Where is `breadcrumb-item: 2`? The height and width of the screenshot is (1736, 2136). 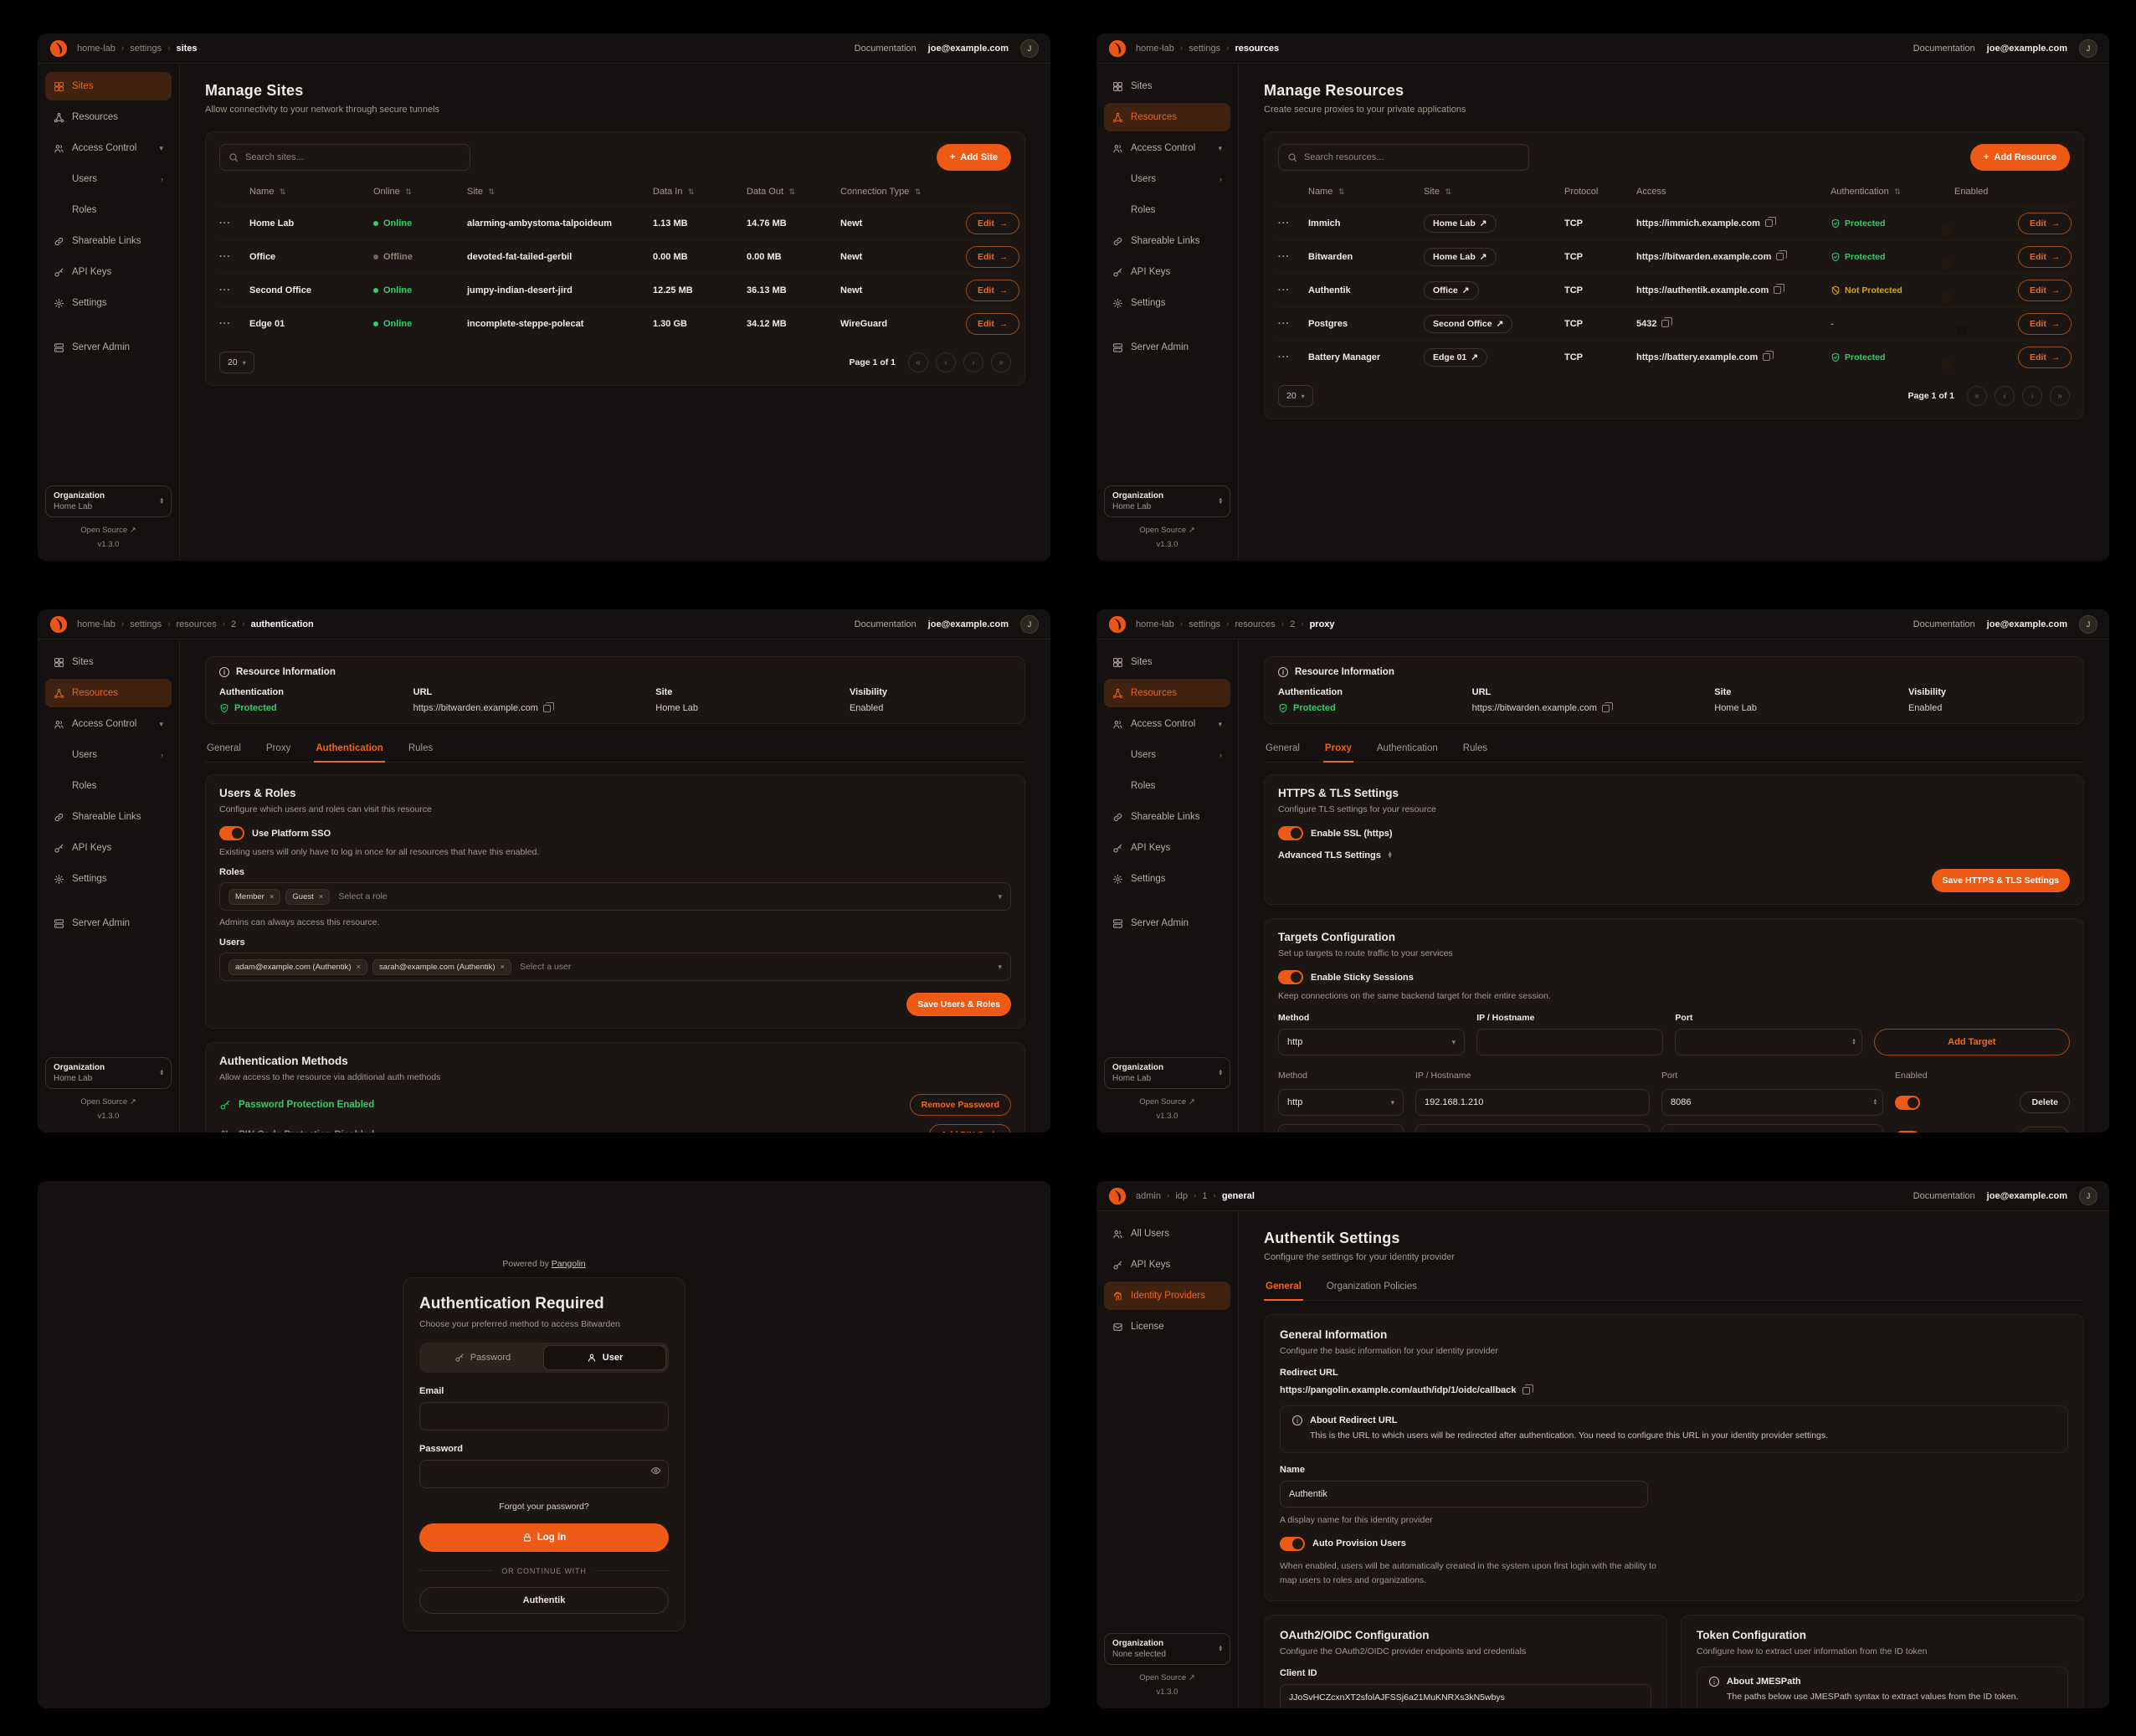
breadcrumb-item: 2 is located at coordinates (234, 624).